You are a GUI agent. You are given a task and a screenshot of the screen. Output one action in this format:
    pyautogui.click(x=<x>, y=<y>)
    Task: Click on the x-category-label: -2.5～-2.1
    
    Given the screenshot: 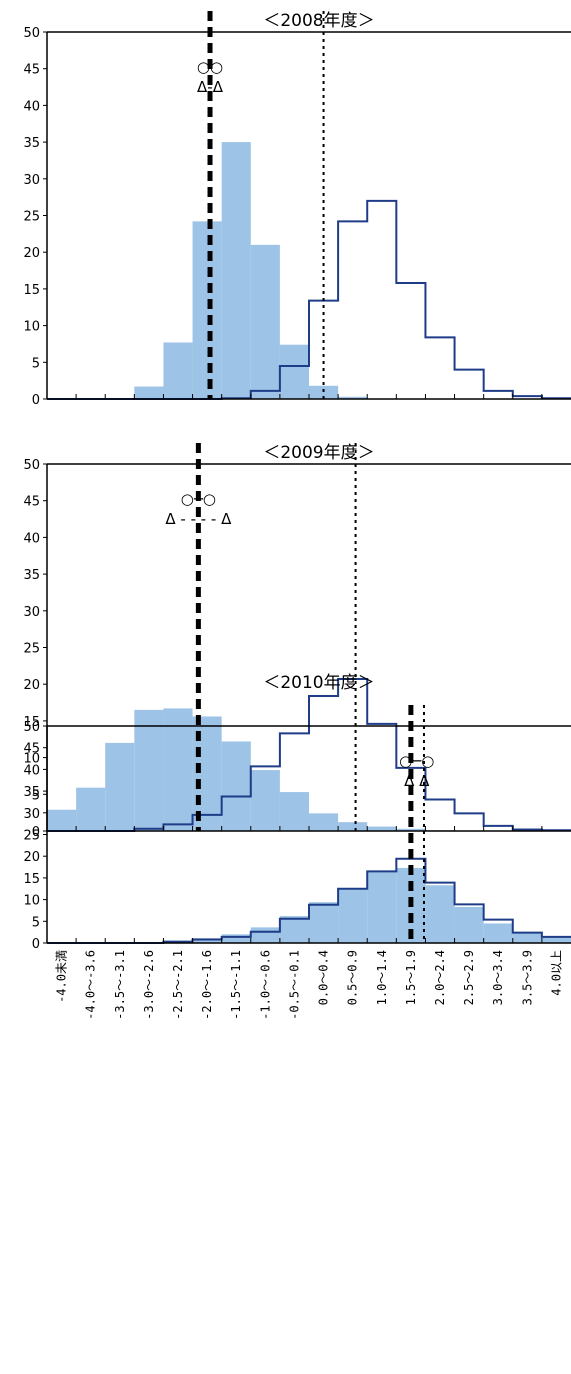 What is the action you would take?
    pyautogui.click(x=178, y=985)
    